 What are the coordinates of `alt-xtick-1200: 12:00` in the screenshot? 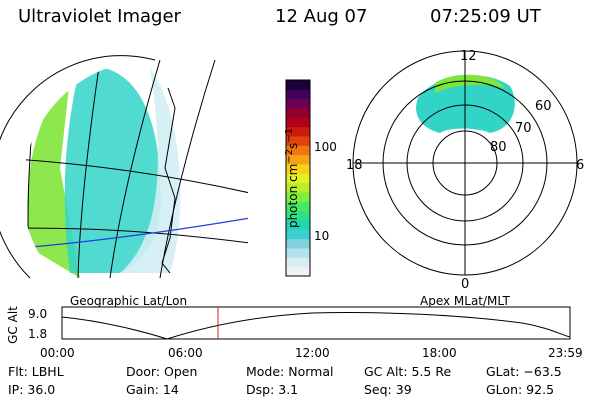 It's located at (312, 353).